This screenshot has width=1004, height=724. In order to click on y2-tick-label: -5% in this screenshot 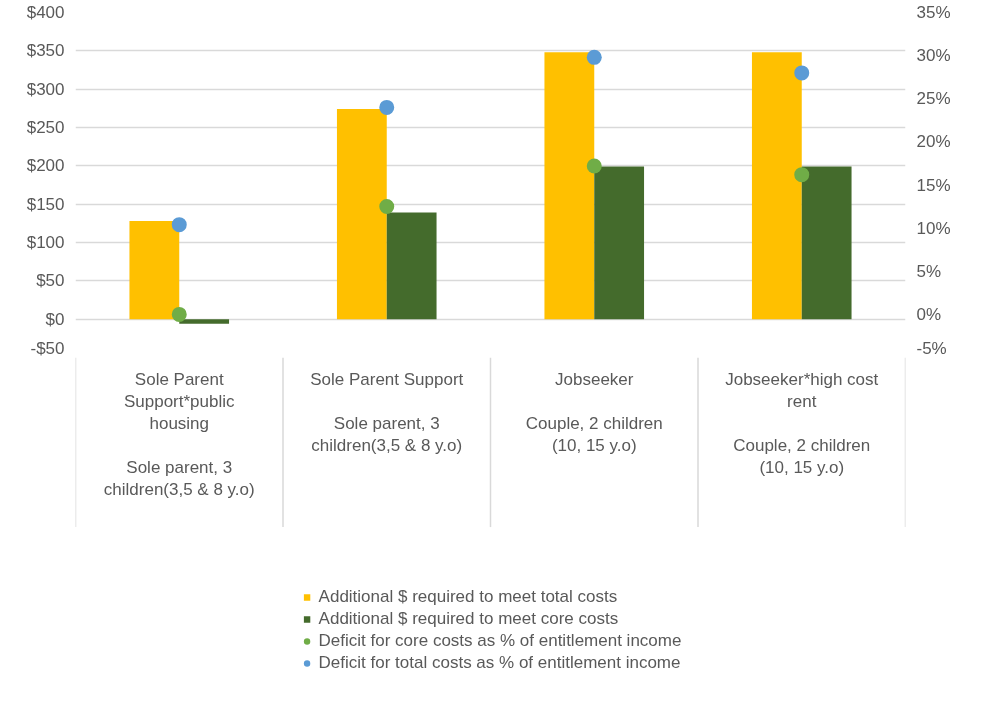, I will do `click(931, 348)`.